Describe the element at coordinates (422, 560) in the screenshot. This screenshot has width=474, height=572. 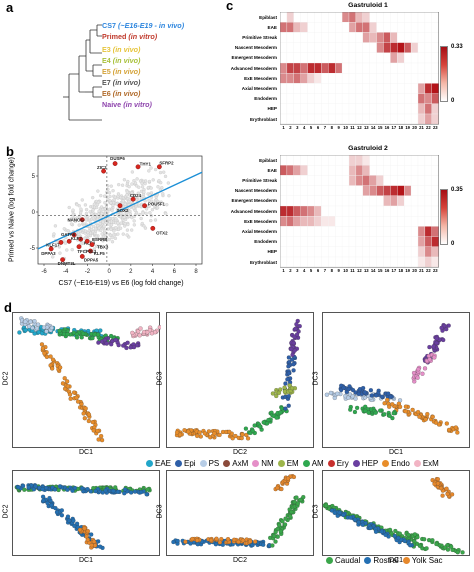
I see `legend-item: Yolk Sac` at that location.